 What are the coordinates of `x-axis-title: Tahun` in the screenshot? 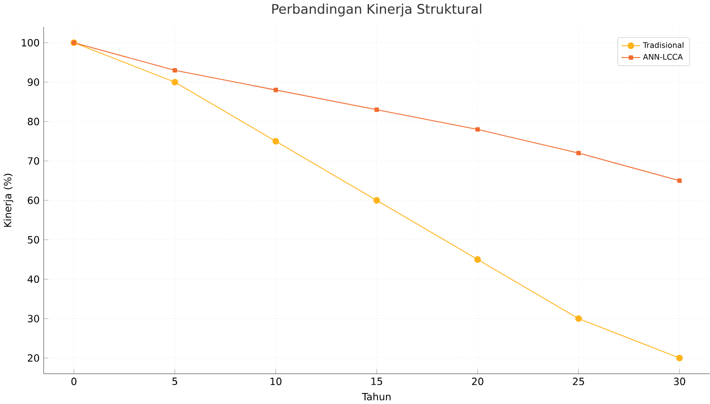 It's located at (376, 396).